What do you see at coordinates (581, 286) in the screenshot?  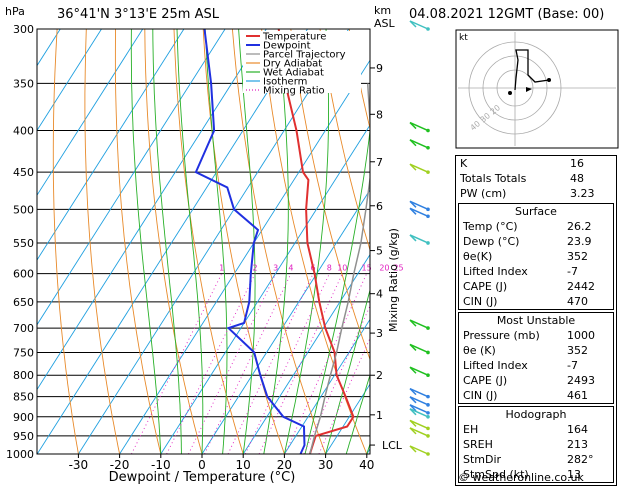 I see `index-value: 2442` at bounding box center [581, 286].